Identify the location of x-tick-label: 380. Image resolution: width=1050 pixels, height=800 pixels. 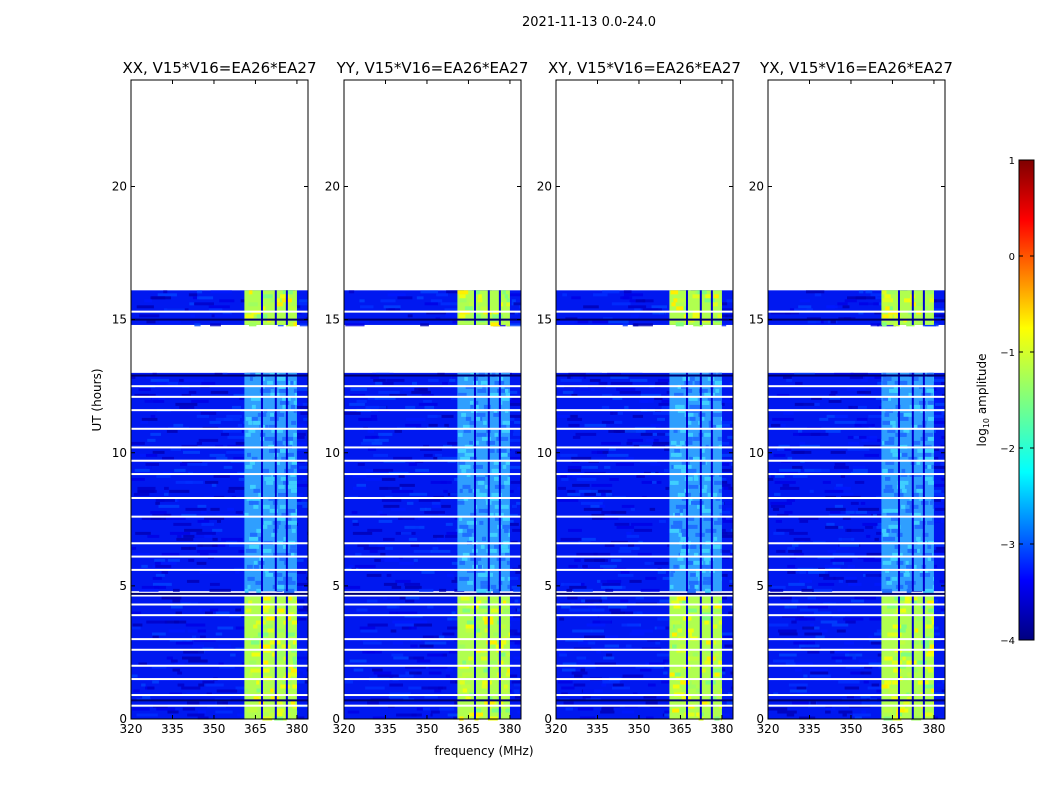
(296, 729).